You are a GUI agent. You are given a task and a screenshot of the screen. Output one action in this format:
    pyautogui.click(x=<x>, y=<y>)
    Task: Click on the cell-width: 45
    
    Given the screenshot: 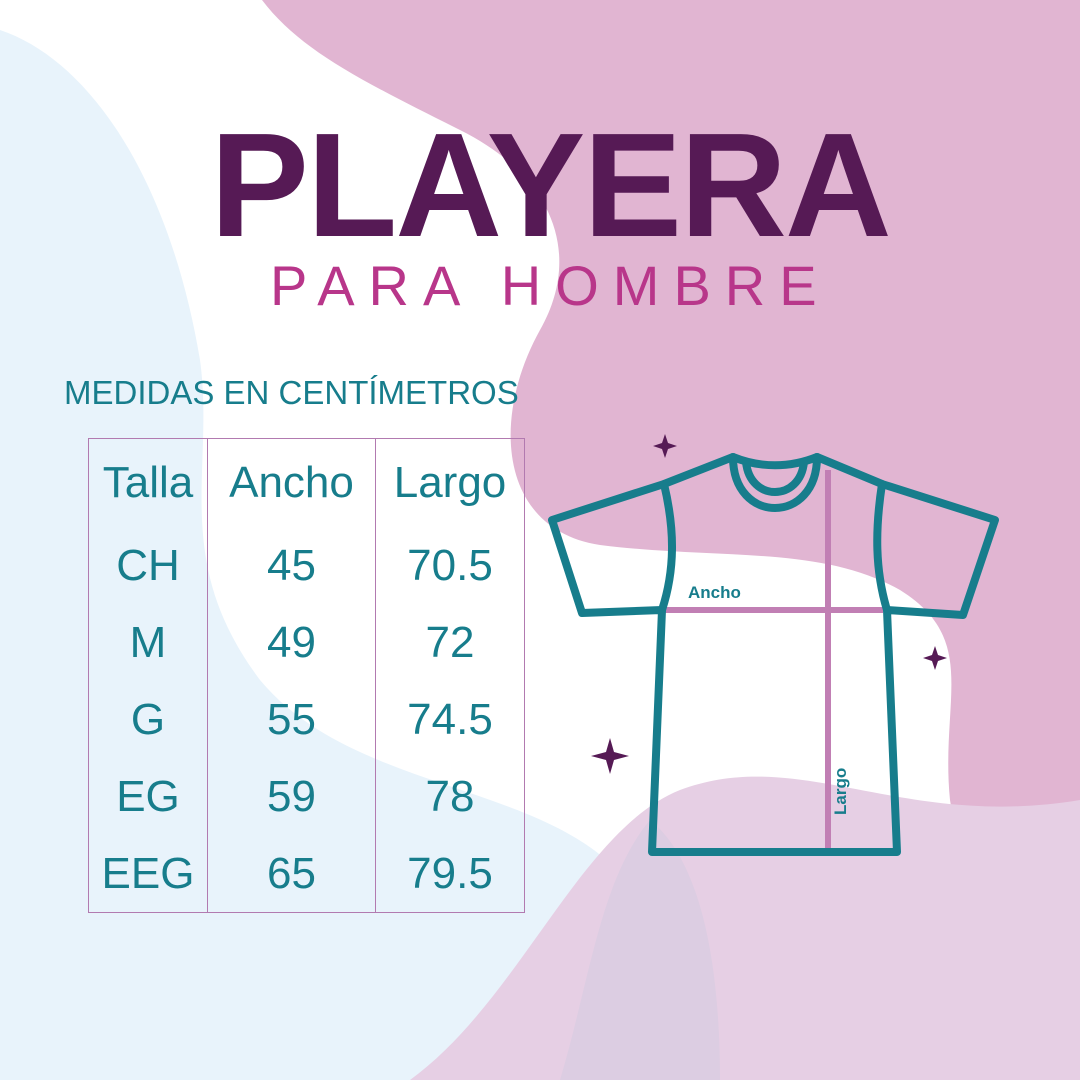 What is the action you would take?
    pyautogui.click(x=291, y=565)
    